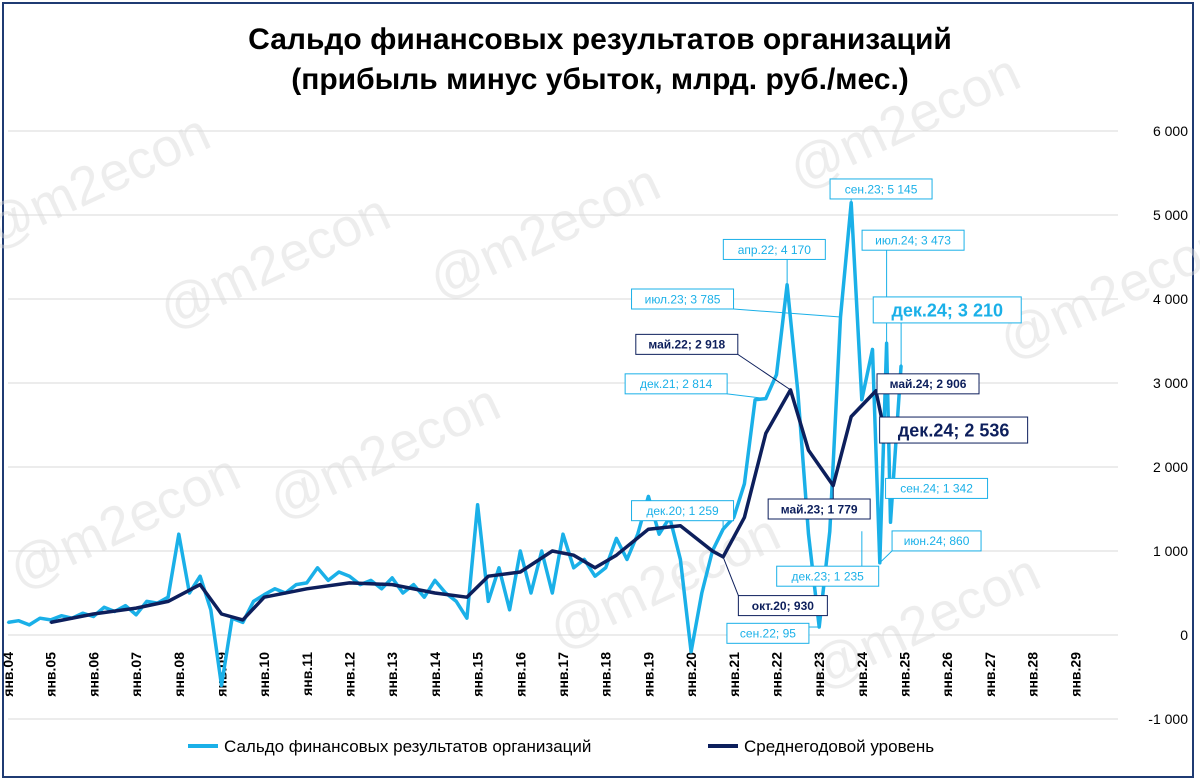  Describe the element at coordinates (1170, 467) in the screenshot. I see `y-tick-label: 2 000` at that location.